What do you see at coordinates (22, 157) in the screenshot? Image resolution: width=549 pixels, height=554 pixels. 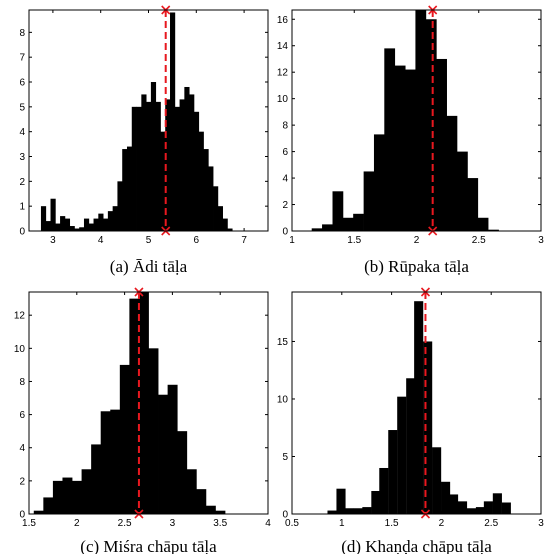 I see `y-tick-label-a-3: 3` at bounding box center [22, 157].